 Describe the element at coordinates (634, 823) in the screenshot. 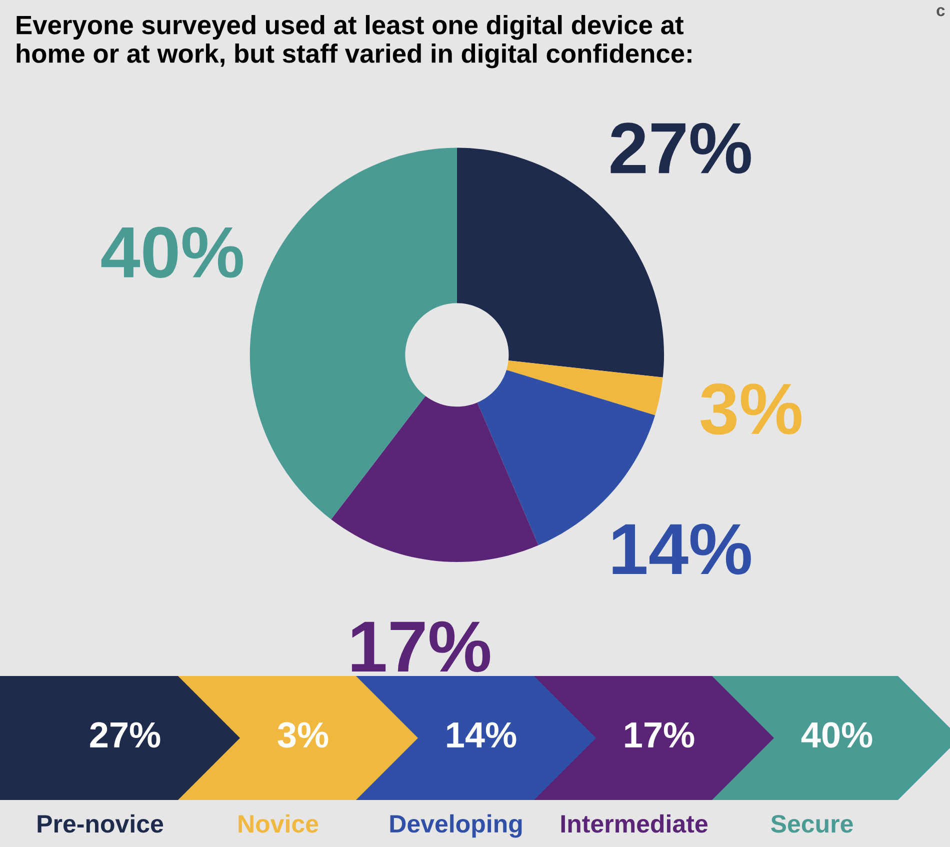

I see `category-label: Intermediate` at that location.